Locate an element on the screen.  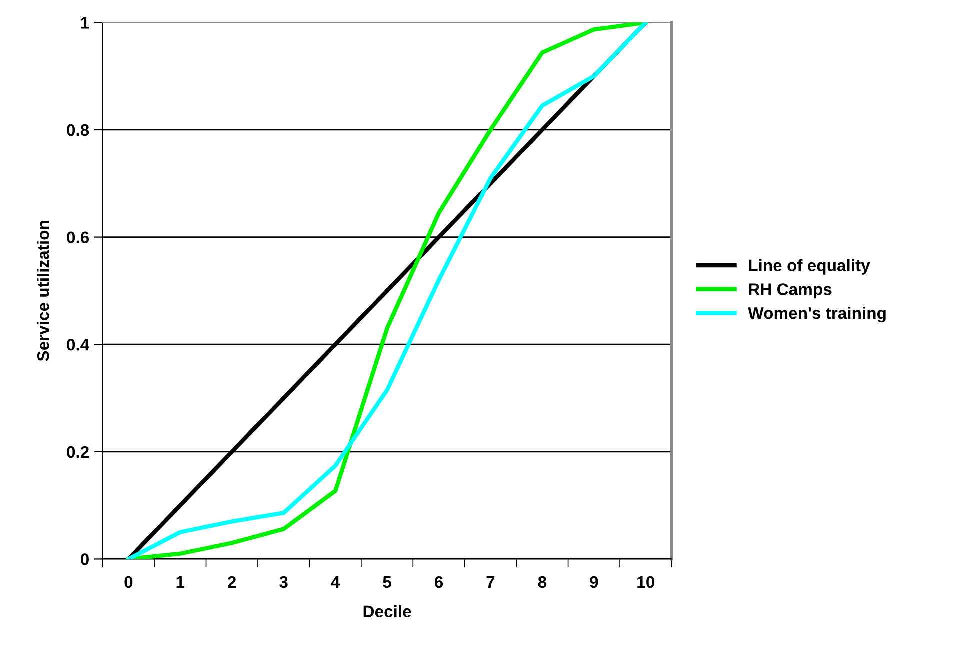
x-tick-label: 7 is located at coordinates (490, 582).